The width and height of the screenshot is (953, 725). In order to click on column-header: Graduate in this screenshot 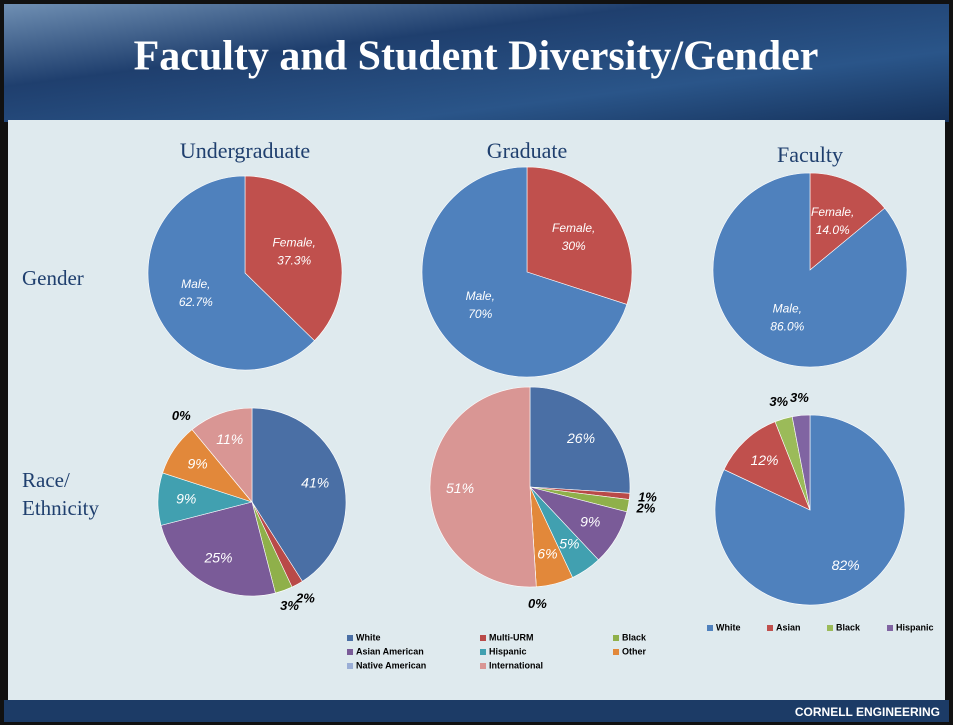, I will do `click(527, 150)`.